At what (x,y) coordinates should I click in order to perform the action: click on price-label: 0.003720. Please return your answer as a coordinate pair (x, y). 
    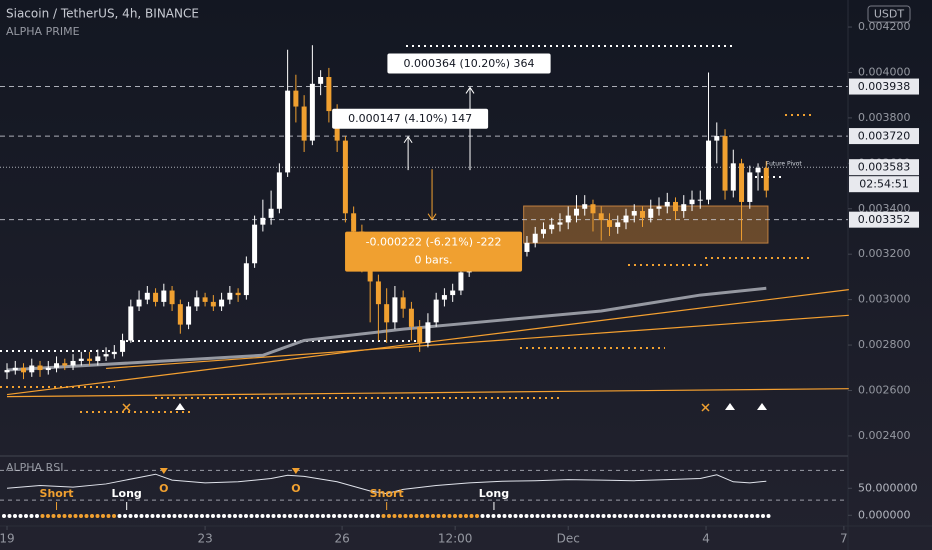
    Looking at the image, I should click on (884, 136).